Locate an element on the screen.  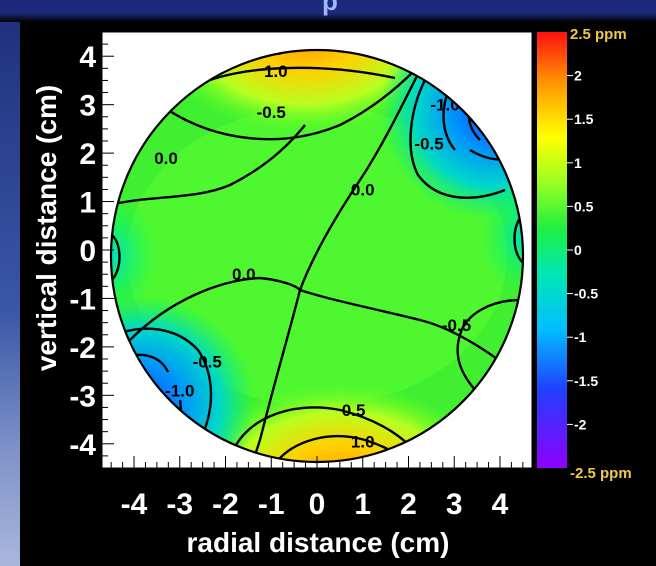
y-axis-tick-labels: 4 3 2 1 0 -1 -2 -3 -4 is located at coordinates (82, 251).